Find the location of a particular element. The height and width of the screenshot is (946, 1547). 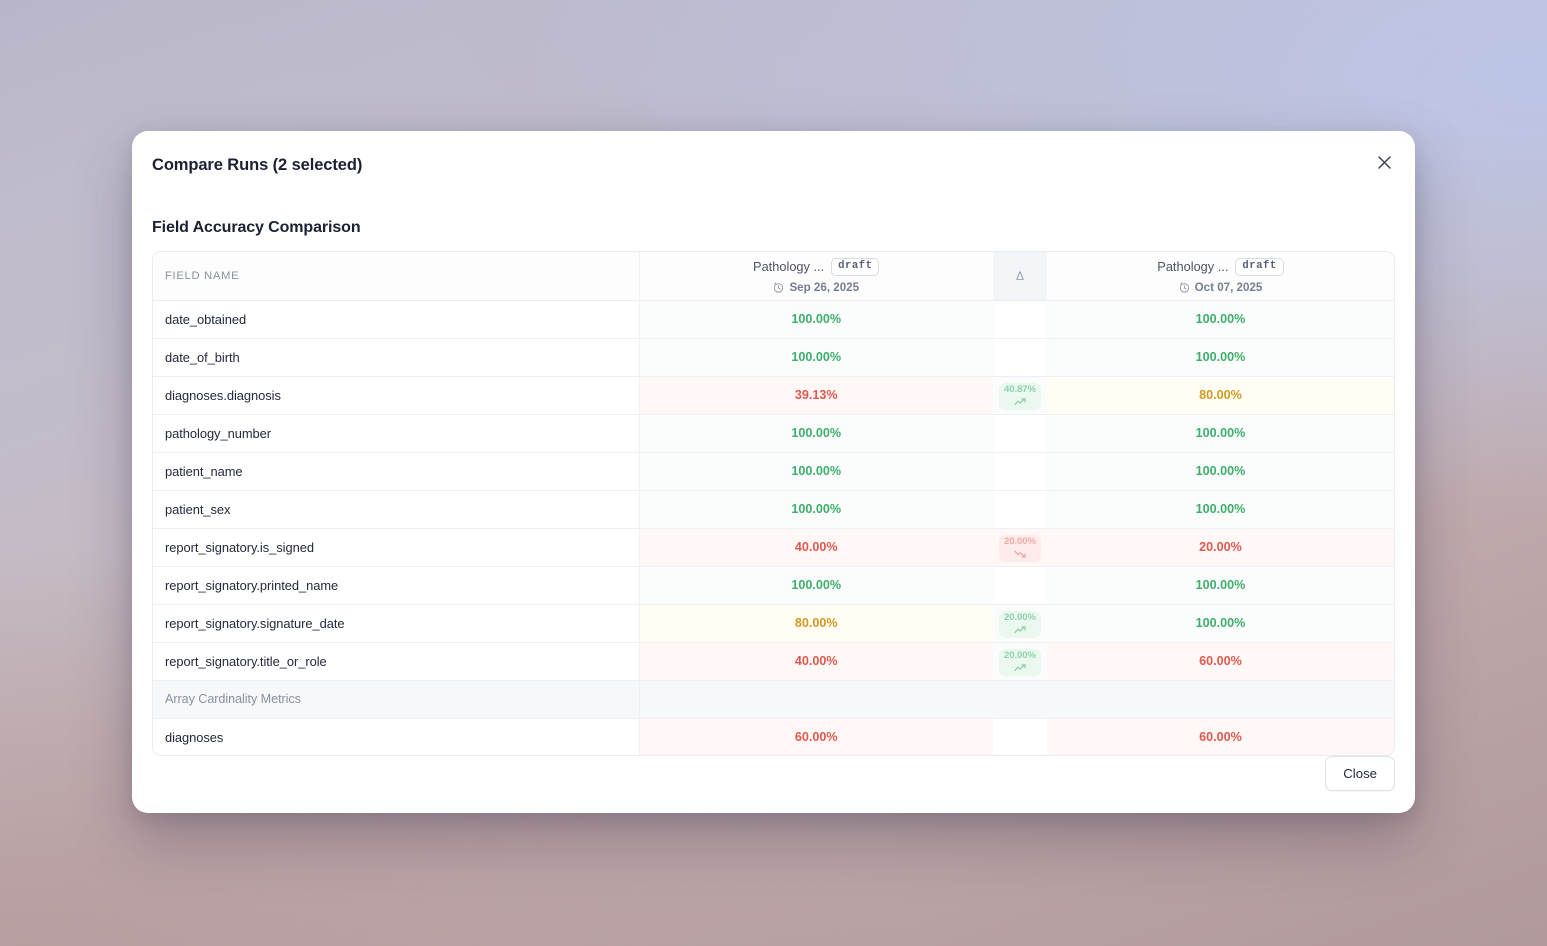

field-name-cell: diagnoses is located at coordinates (396, 736).